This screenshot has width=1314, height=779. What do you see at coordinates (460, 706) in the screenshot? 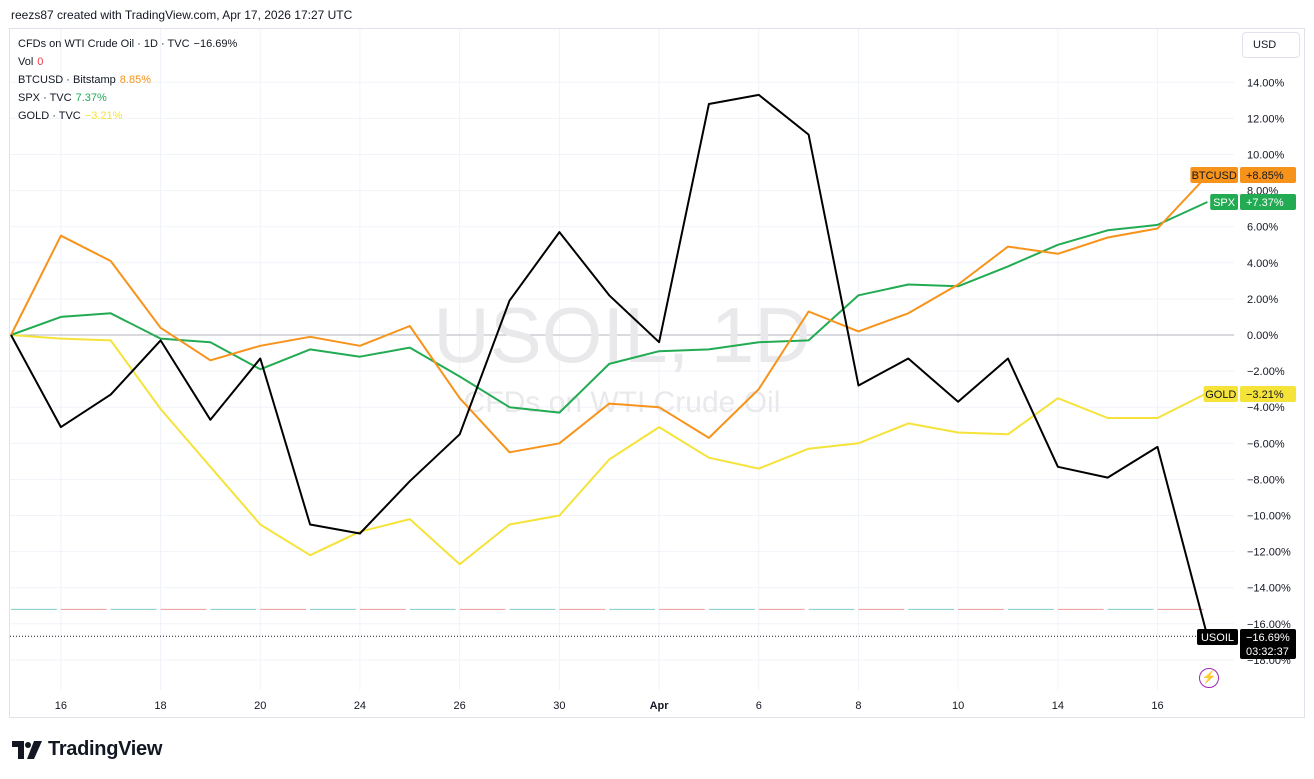
I see `x-tick-label: 26` at bounding box center [460, 706].